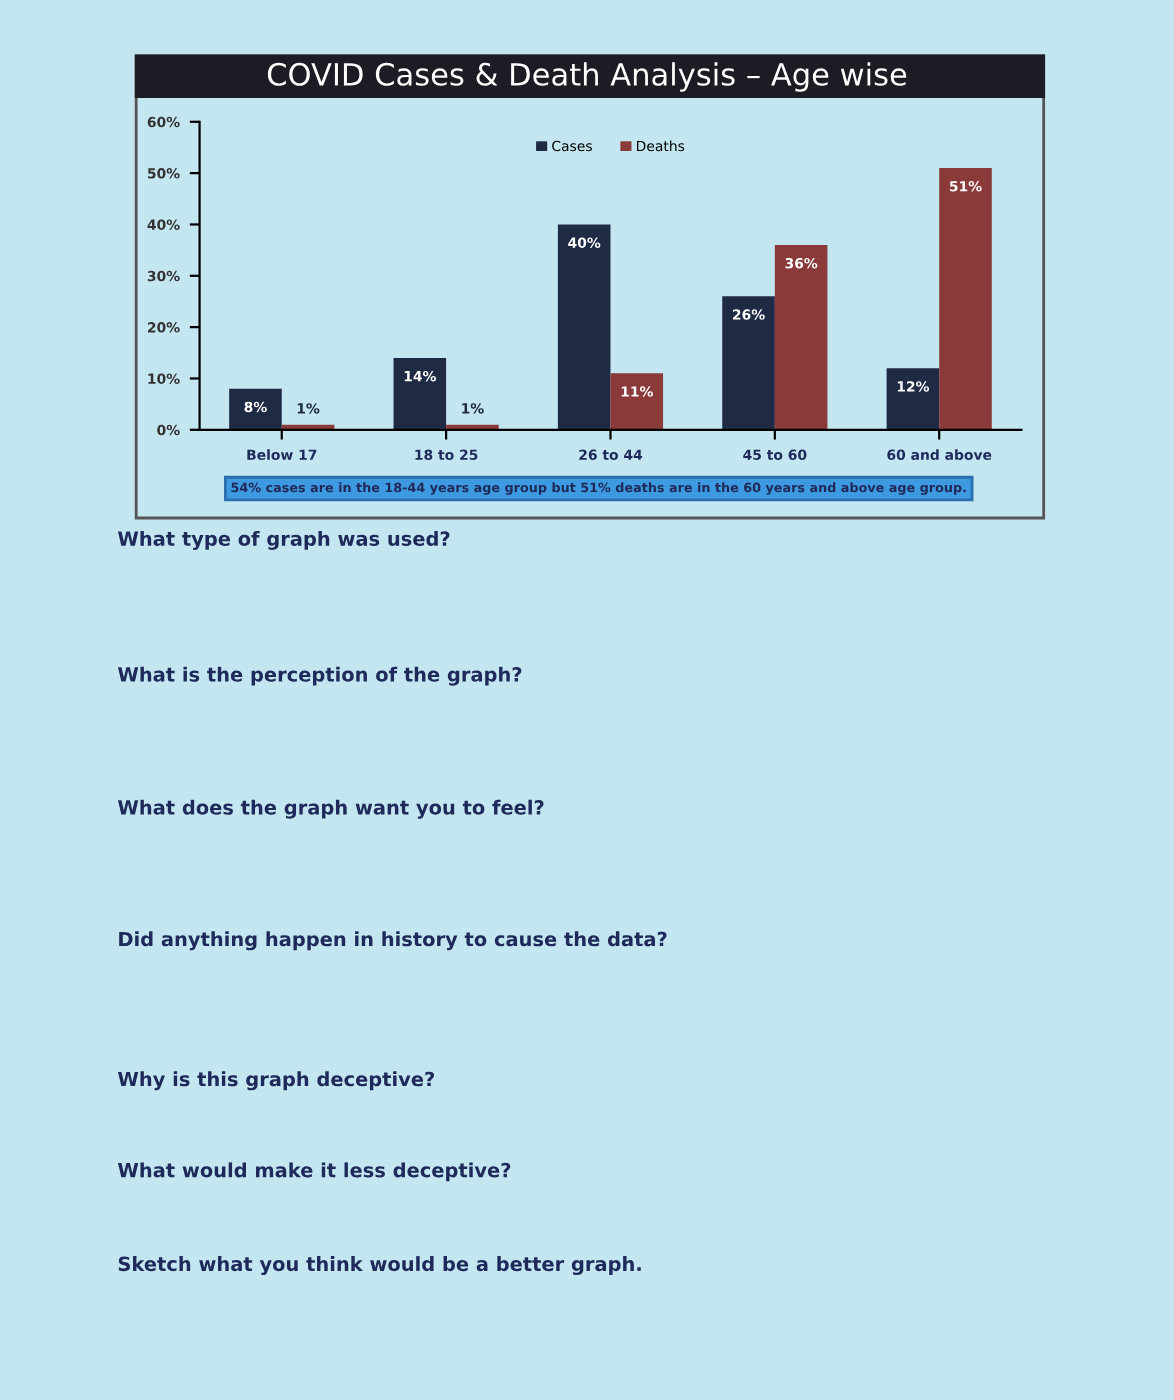  I want to click on text: What would make it less deceptive?, so click(314, 1172).